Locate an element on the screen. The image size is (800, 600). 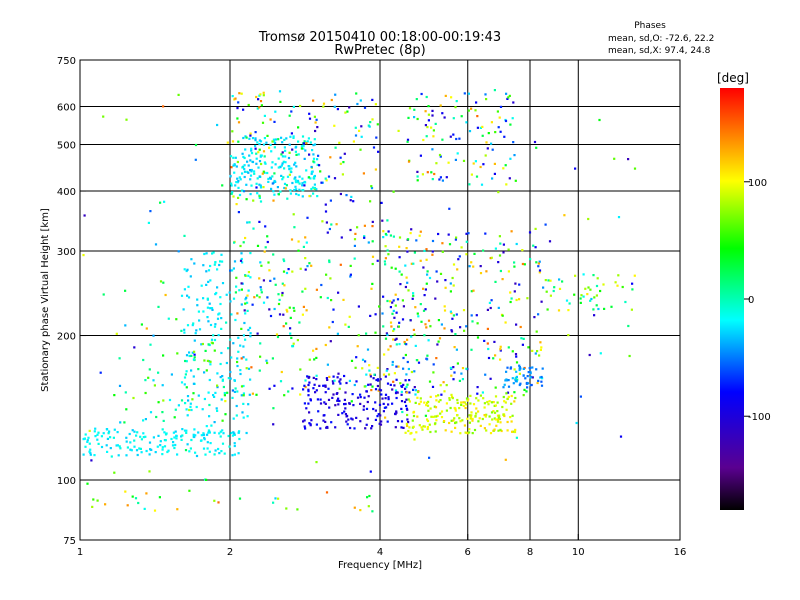
x-tick-label: 4 is located at coordinates (380, 552).